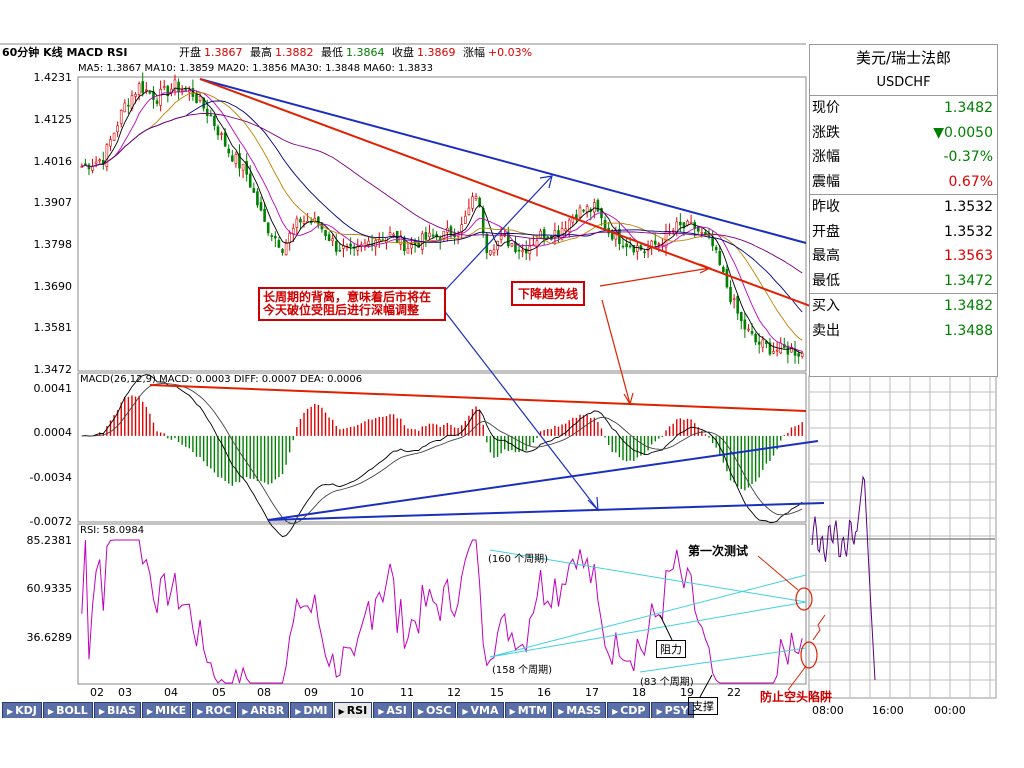  What do you see at coordinates (809, 655) in the screenshot?
I see `trap-circle` at bounding box center [809, 655].